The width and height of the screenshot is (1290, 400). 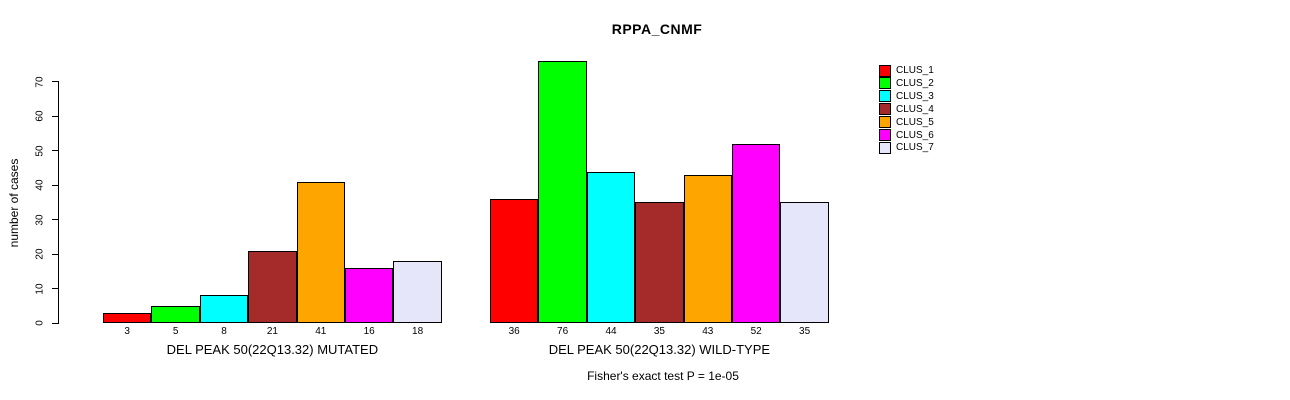 What do you see at coordinates (369, 331) in the screenshot?
I see `bar-value-label: 16` at bounding box center [369, 331].